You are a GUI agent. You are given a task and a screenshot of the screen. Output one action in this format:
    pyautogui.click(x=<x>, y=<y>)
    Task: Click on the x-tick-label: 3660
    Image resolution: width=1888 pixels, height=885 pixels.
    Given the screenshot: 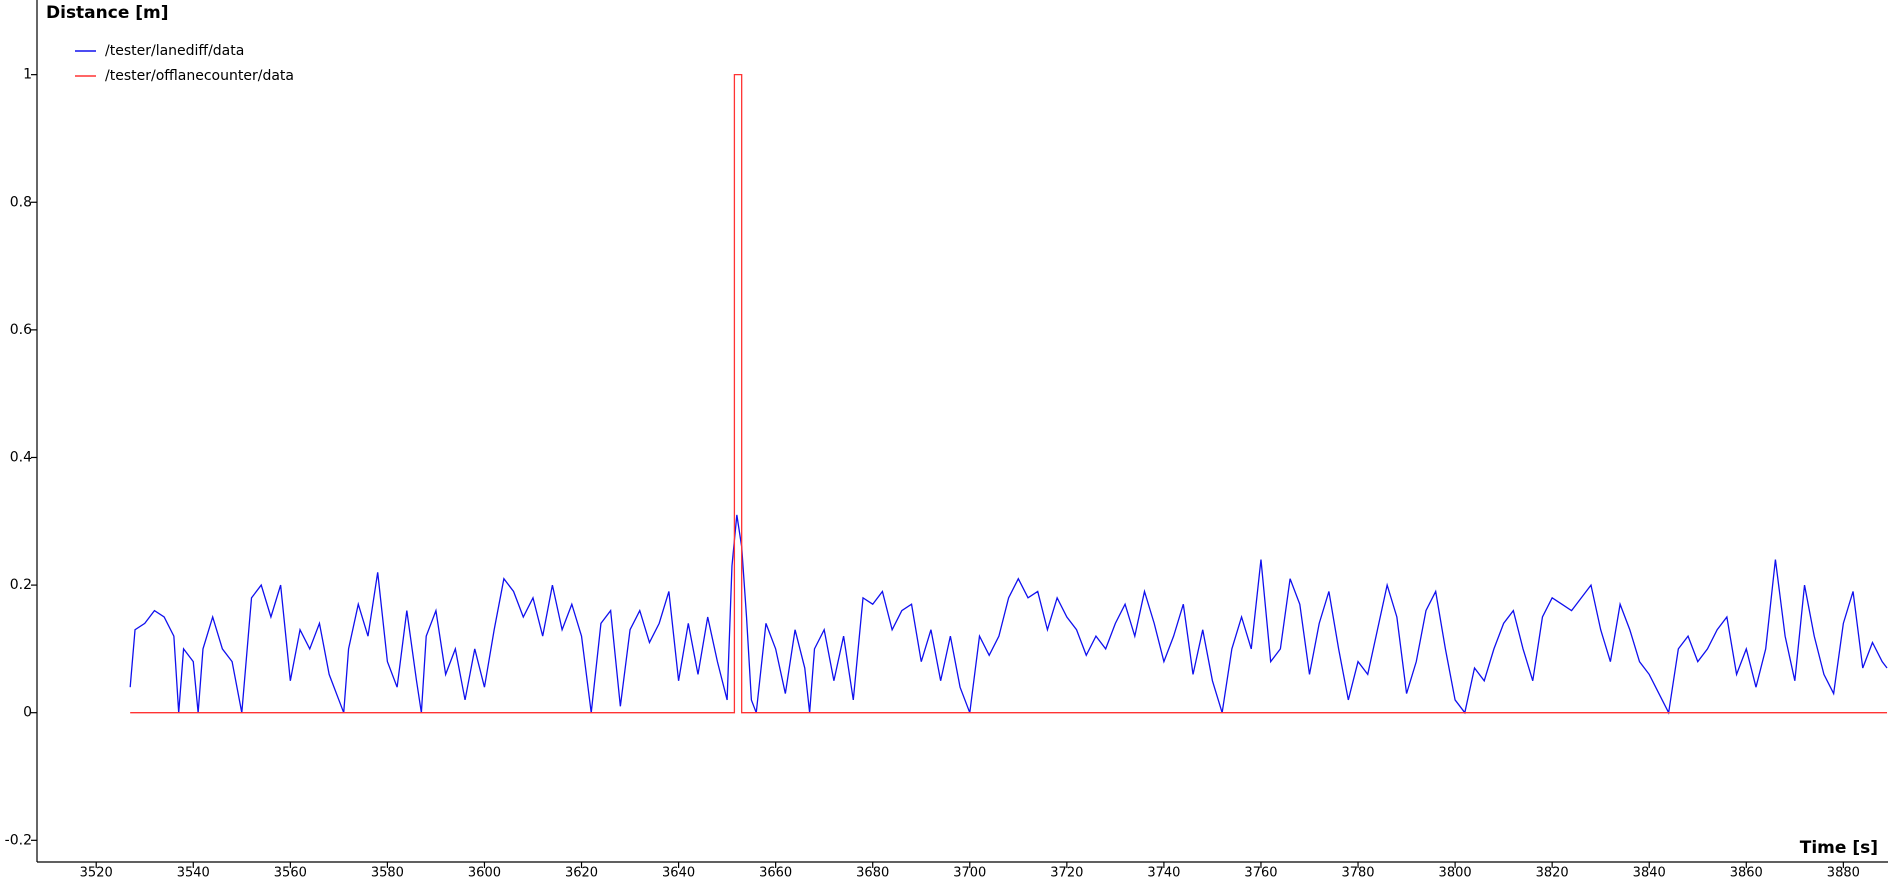 What is the action you would take?
    pyautogui.click(x=775, y=873)
    